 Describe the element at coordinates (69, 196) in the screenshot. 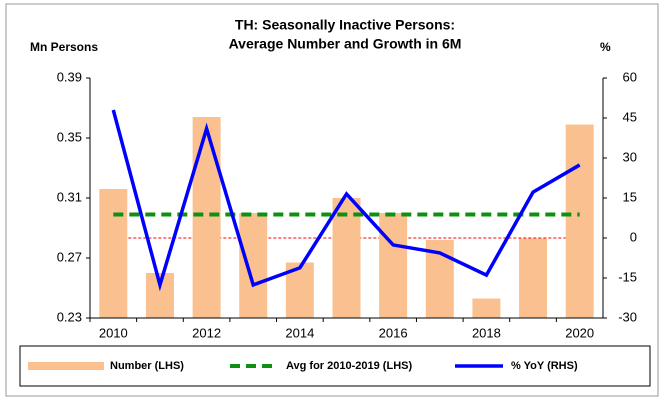

I see `y-tick-label: 0.31` at that location.